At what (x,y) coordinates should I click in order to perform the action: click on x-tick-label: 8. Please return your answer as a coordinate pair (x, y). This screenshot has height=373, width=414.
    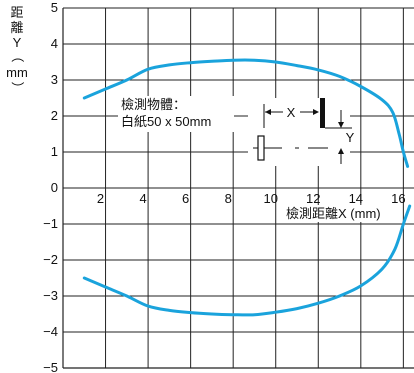
    Looking at the image, I should click on (228, 198).